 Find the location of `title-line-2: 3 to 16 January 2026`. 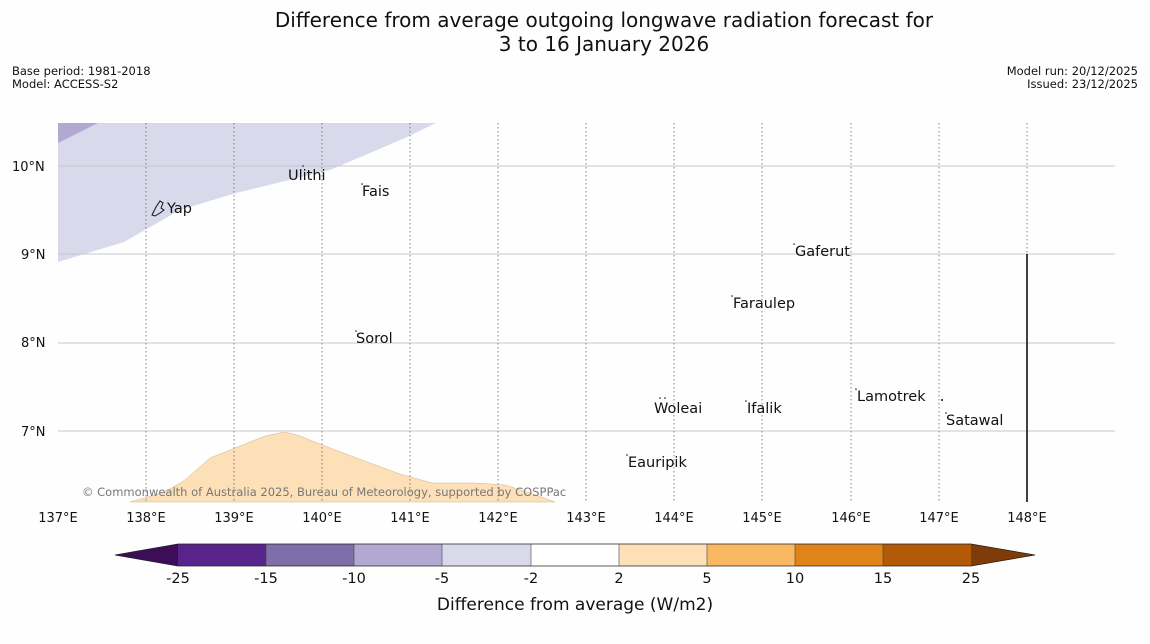

title-line-2: 3 to 16 January 2026 is located at coordinates (604, 44).